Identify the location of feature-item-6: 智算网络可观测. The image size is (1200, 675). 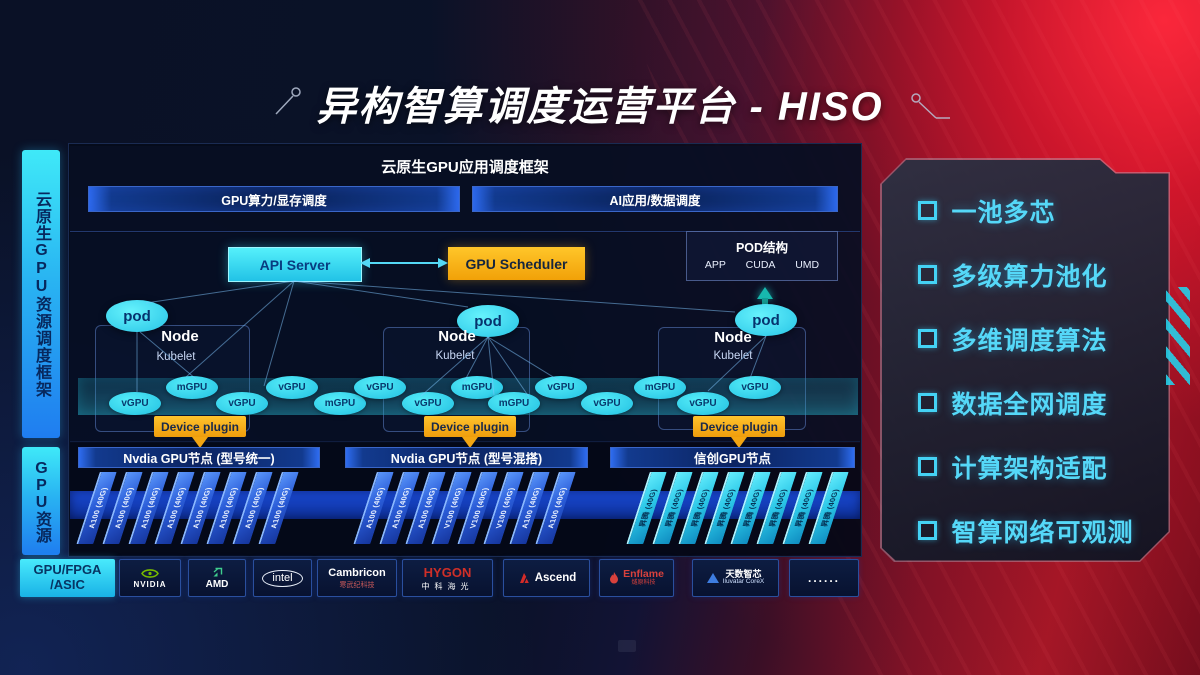
(1043, 531).